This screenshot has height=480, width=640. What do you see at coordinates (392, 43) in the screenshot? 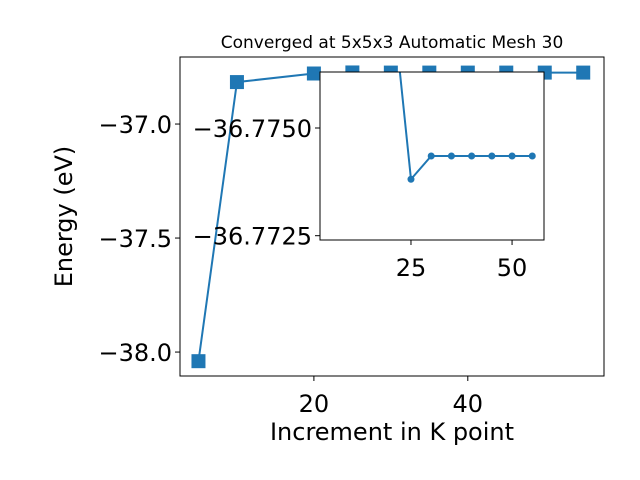
I see `chart-title: Converged at 5x5x3 Automatic Mesh 30` at bounding box center [392, 43].